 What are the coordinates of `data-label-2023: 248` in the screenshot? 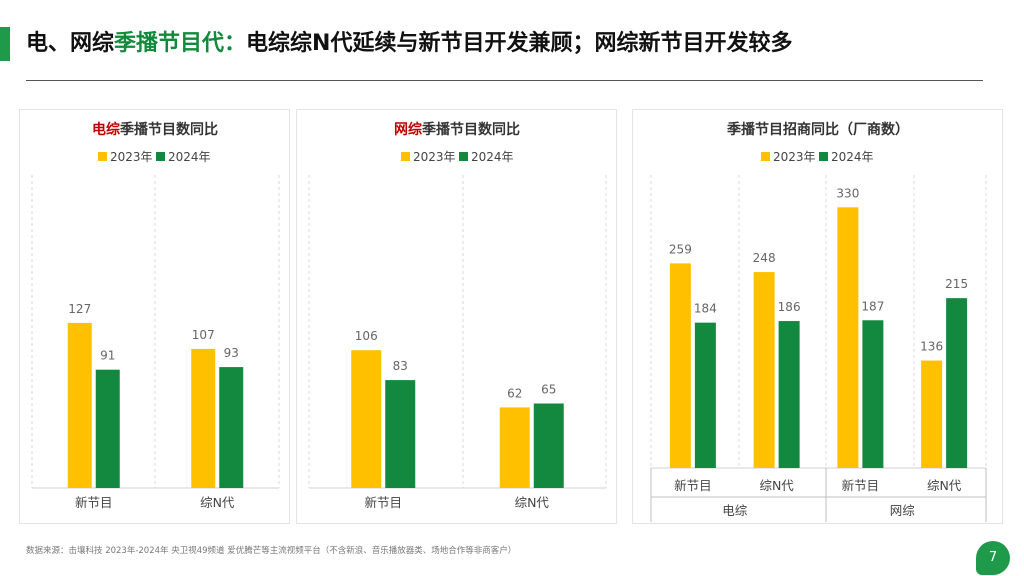 It's located at (764, 258).